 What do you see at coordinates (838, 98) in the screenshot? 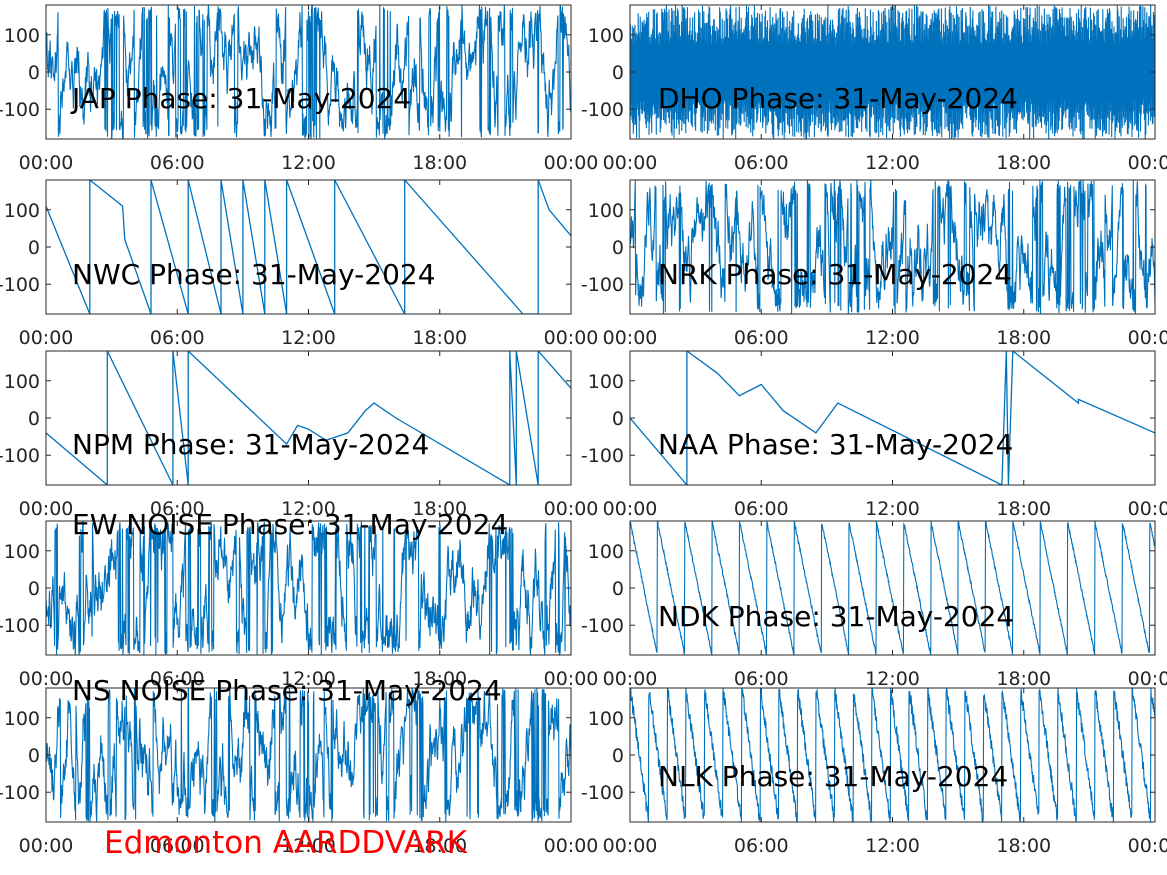
I see `subplot-title: DHO Phase: 31-May-2024` at bounding box center [838, 98].